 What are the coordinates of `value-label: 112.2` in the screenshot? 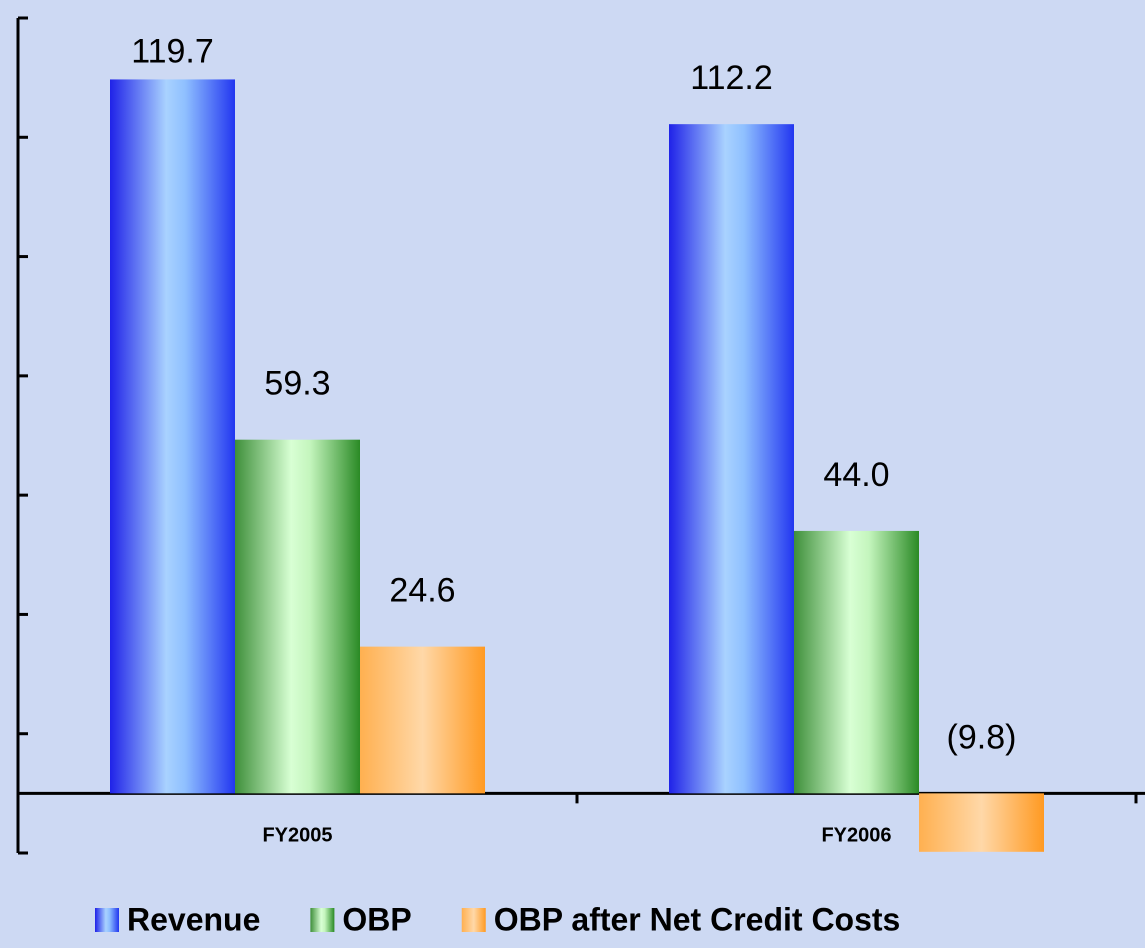 It's located at (731, 78).